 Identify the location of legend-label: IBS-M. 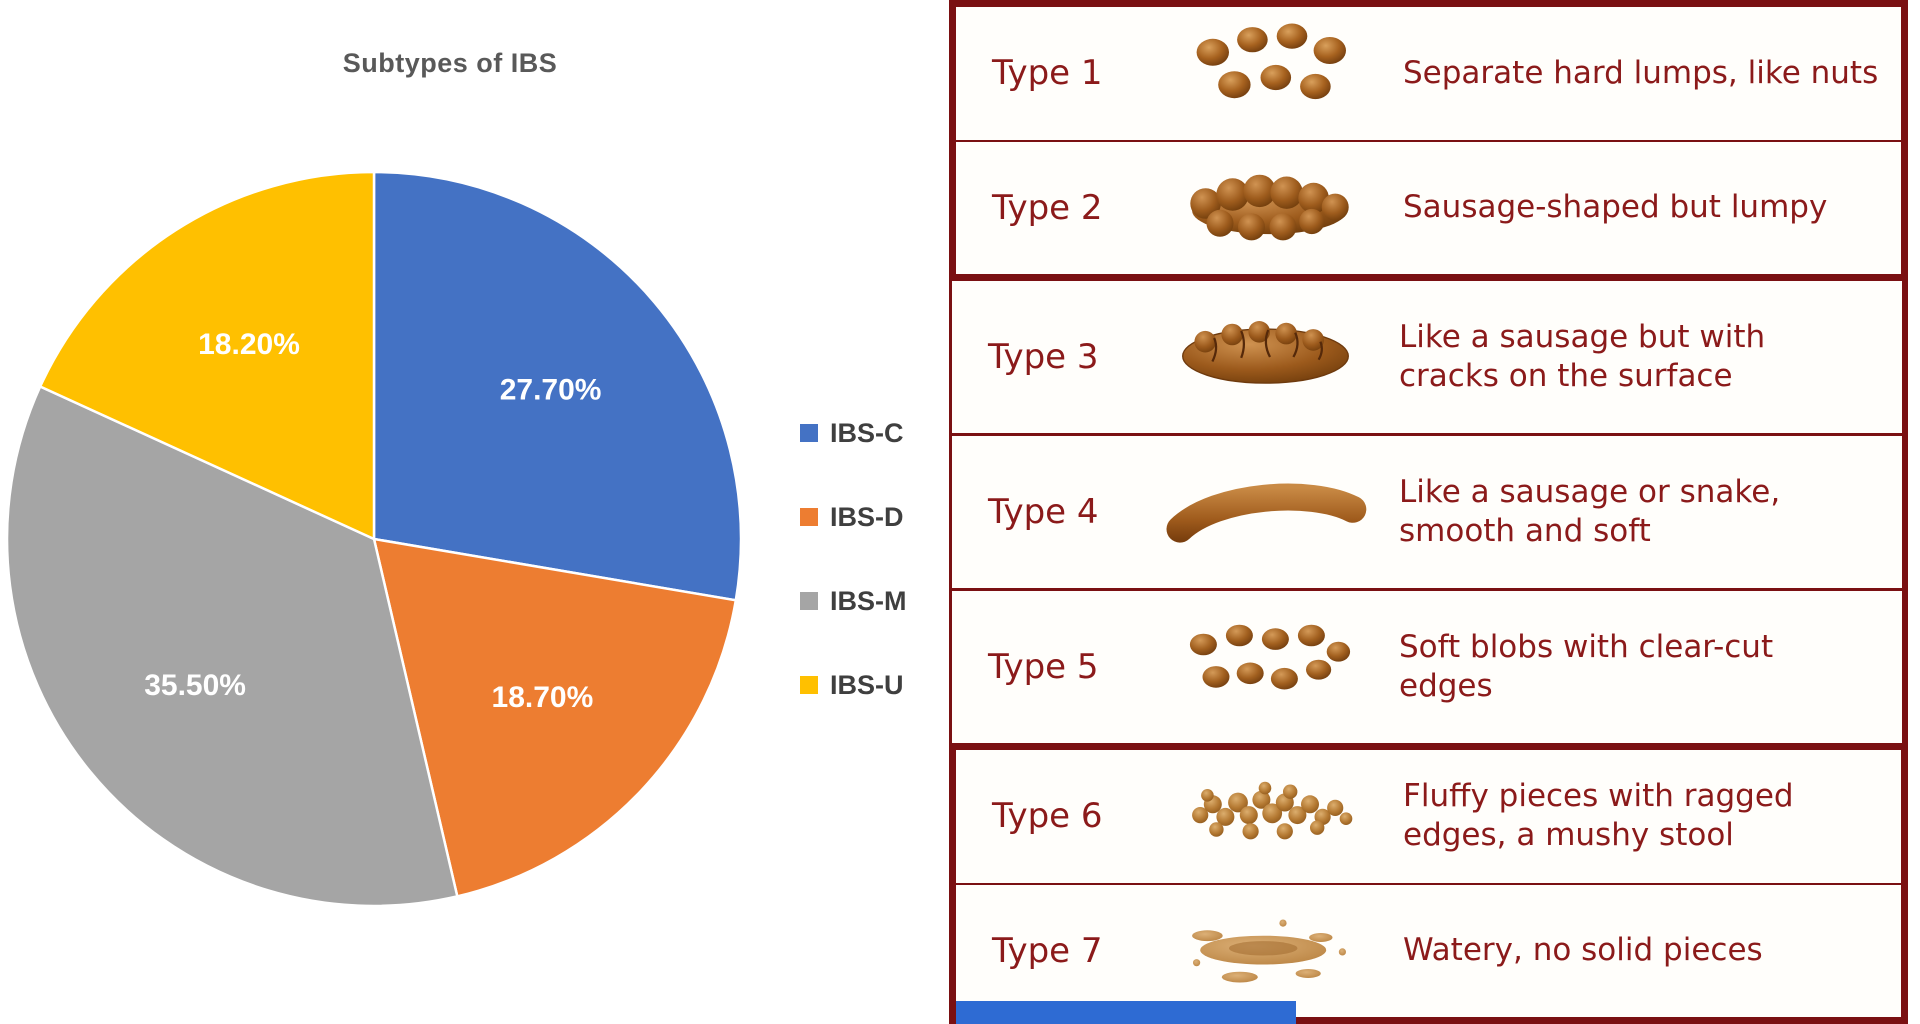
(868, 600).